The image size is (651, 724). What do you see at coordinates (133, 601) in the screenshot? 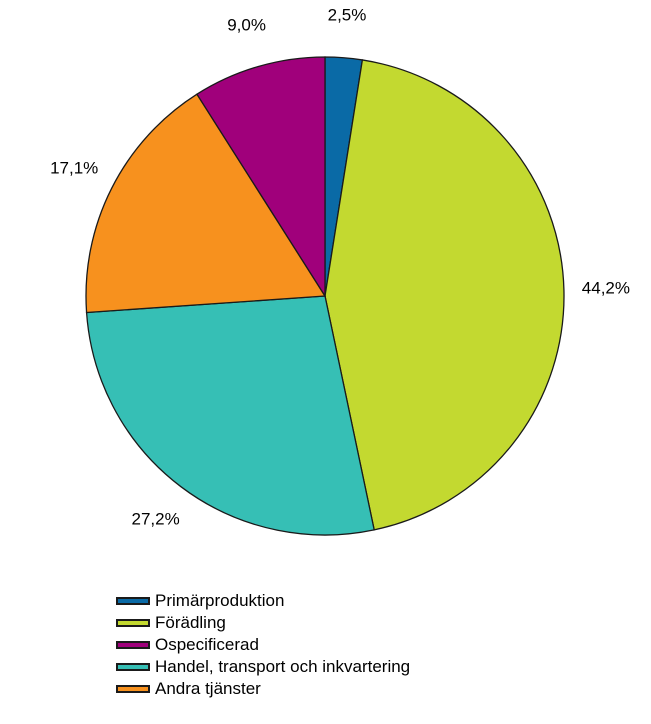
I see `legend-swatch-primarproduktion` at bounding box center [133, 601].